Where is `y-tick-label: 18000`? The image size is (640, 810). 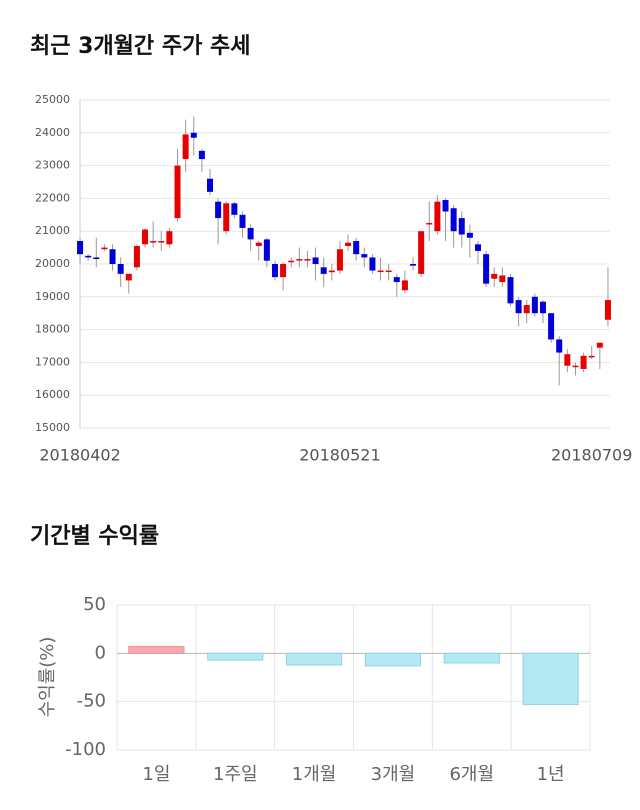 y-tick-label: 18000 is located at coordinates (52, 329).